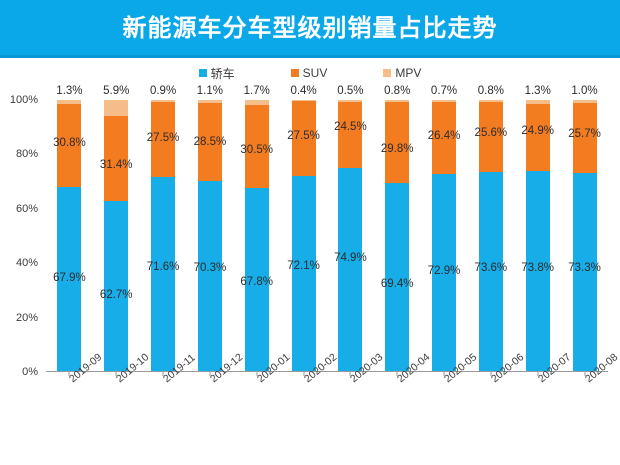 The image size is (620, 465). I want to click on legend-swatch-icon, so click(387, 73).